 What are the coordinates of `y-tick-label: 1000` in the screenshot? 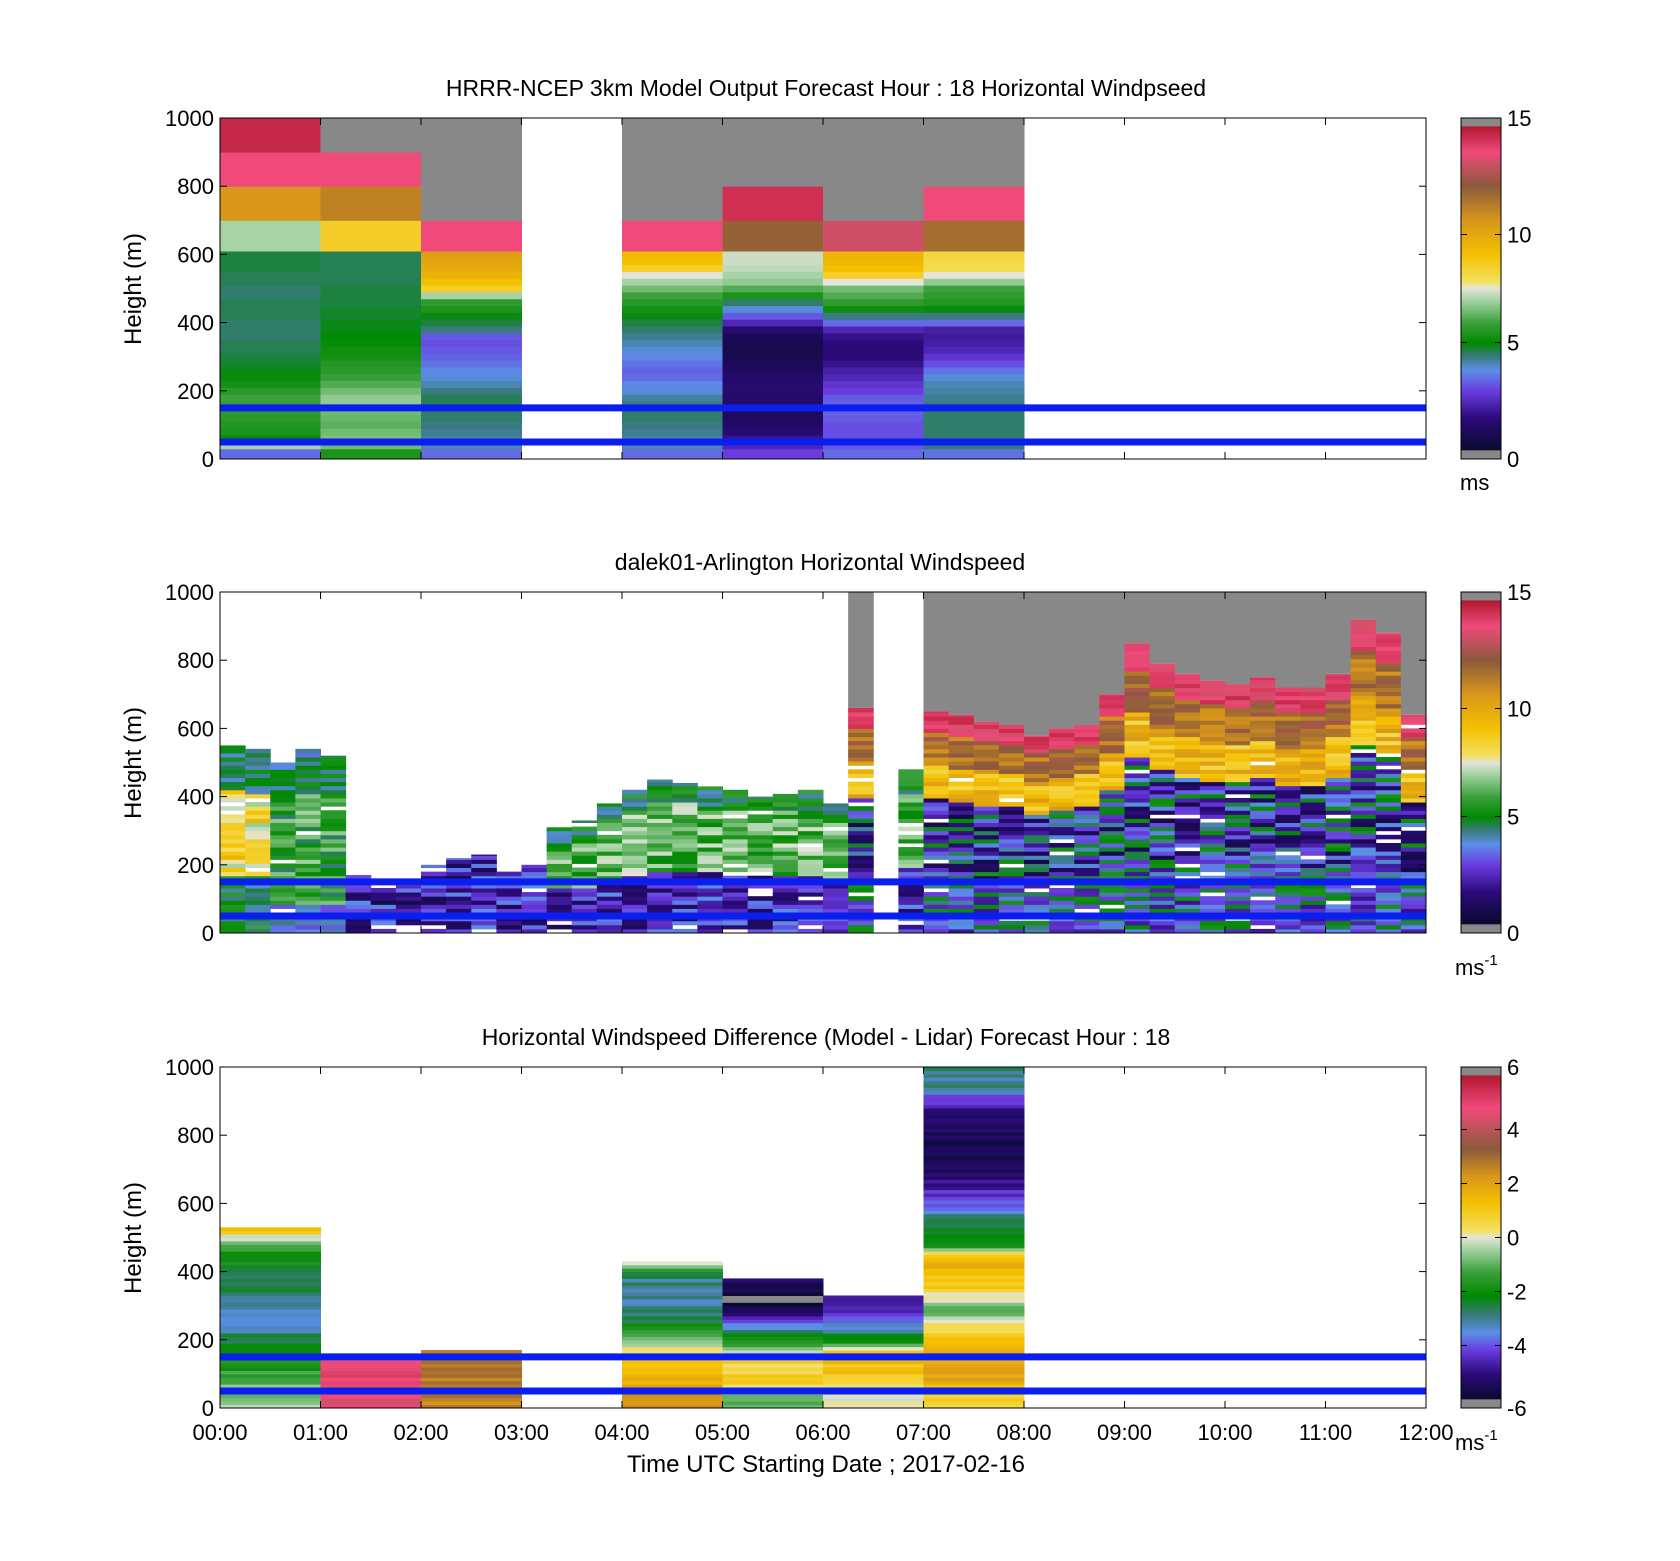 It's located at (189, 1067).